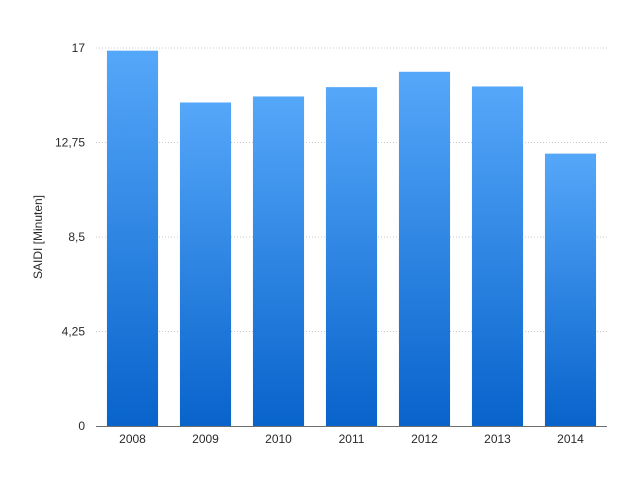 The height and width of the screenshot is (485, 640). I want to click on x-tick-label: 2011, so click(352, 439).